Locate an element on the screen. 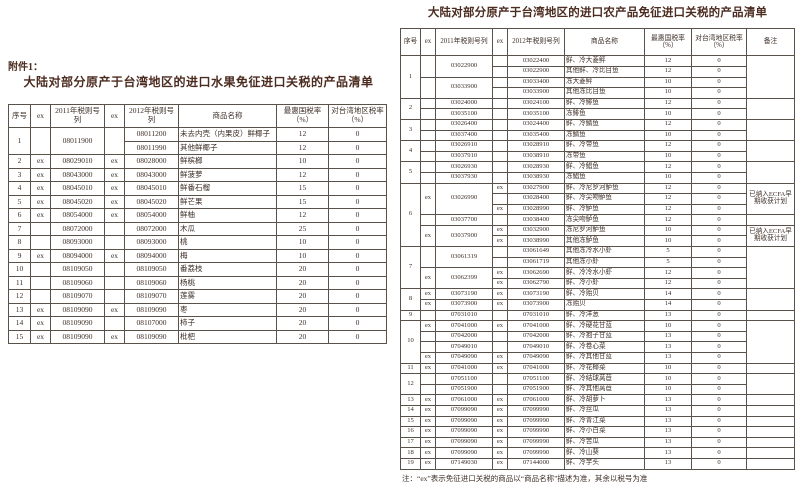 The image size is (800, 485). cell: 08028000 is located at coordinates (151, 161).